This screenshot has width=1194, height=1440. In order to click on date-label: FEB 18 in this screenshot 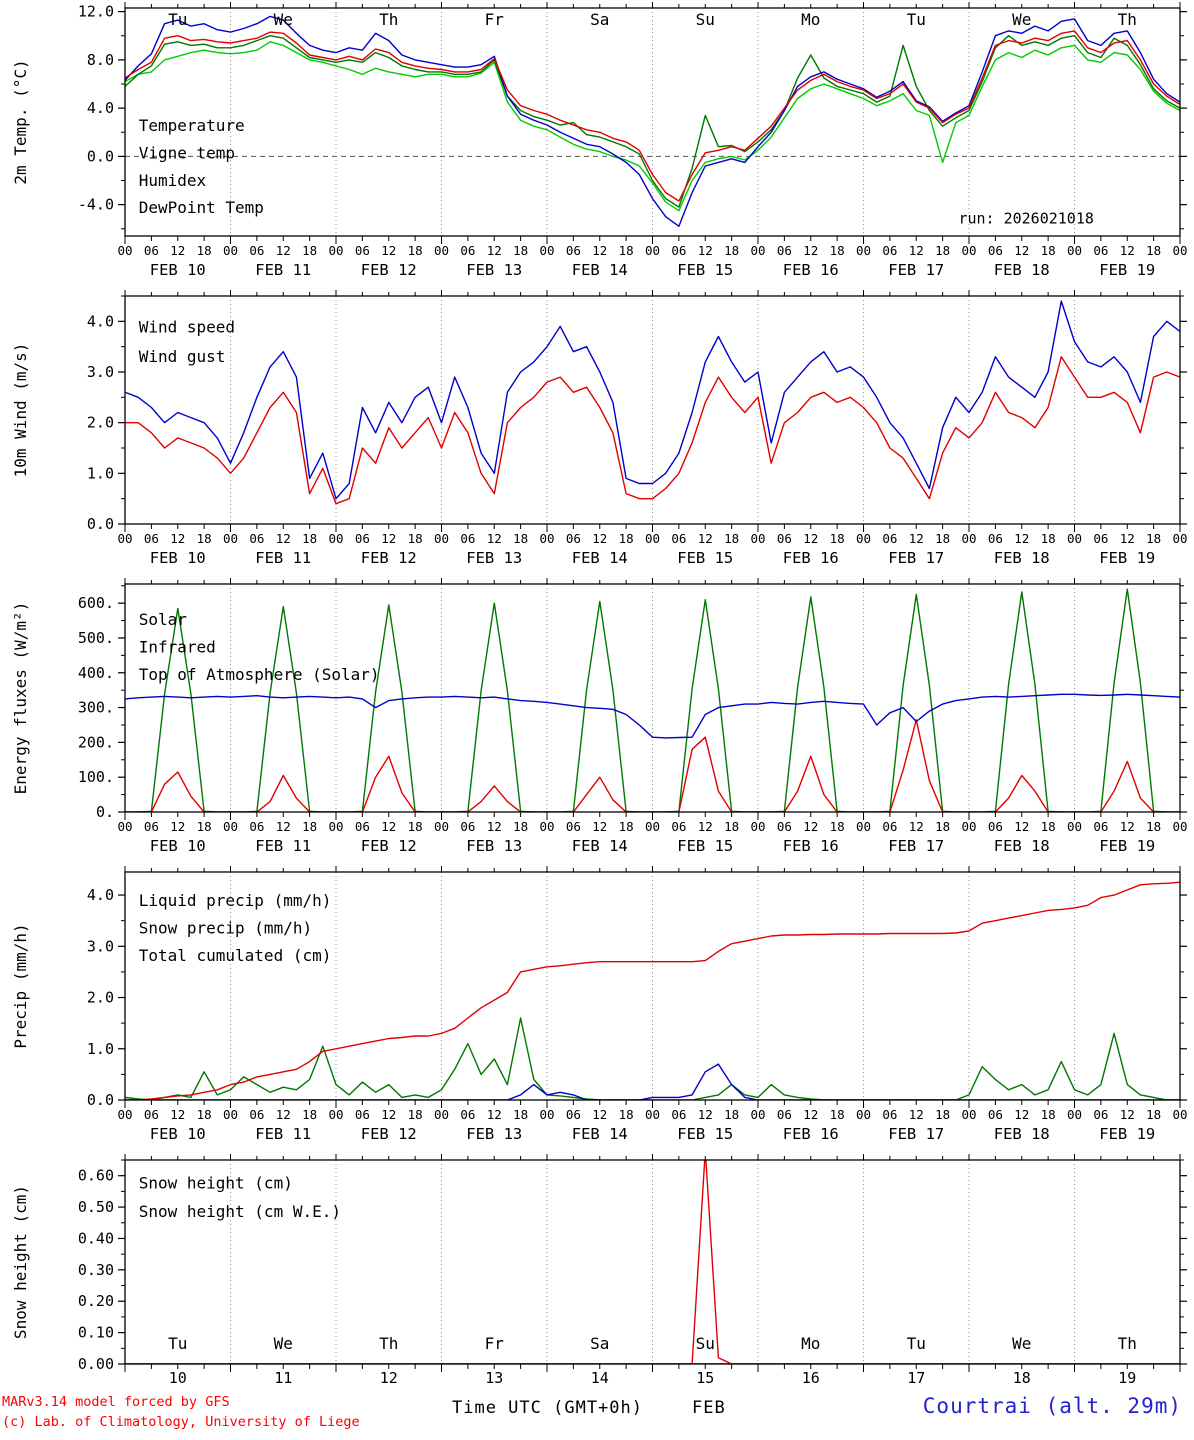, I will do `click(1022, 1134)`.